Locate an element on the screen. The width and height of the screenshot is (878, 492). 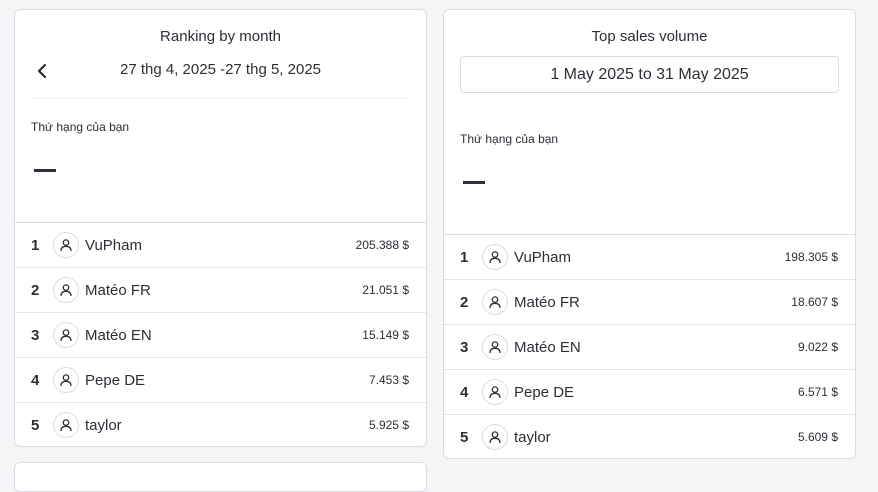
previous-month-button is located at coordinates (42, 71).